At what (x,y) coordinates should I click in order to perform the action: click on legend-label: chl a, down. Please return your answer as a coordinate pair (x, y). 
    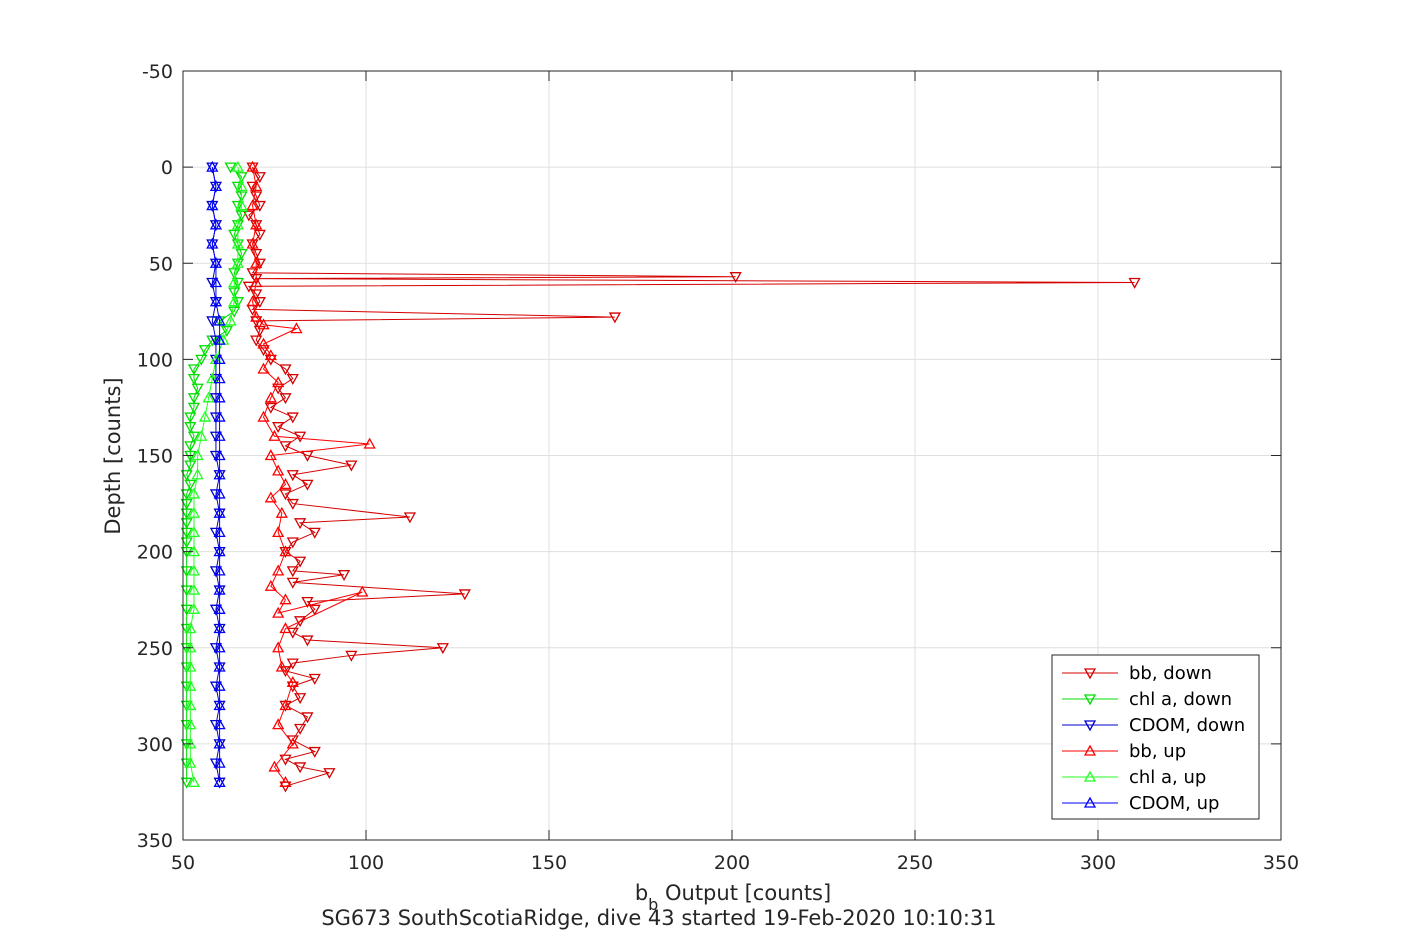
    Looking at the image, I should click on (1180, 699).